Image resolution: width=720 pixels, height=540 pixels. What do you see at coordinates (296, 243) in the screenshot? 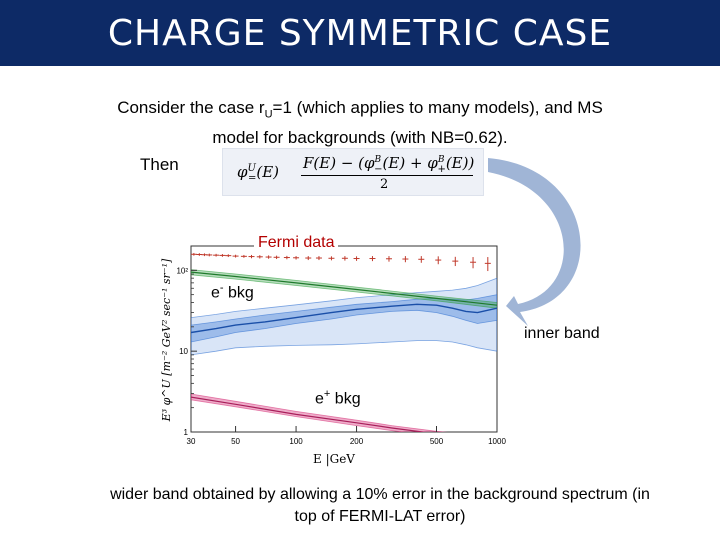
I see `fermi-data-label: Fermi data` at bounding box center [296, 243].